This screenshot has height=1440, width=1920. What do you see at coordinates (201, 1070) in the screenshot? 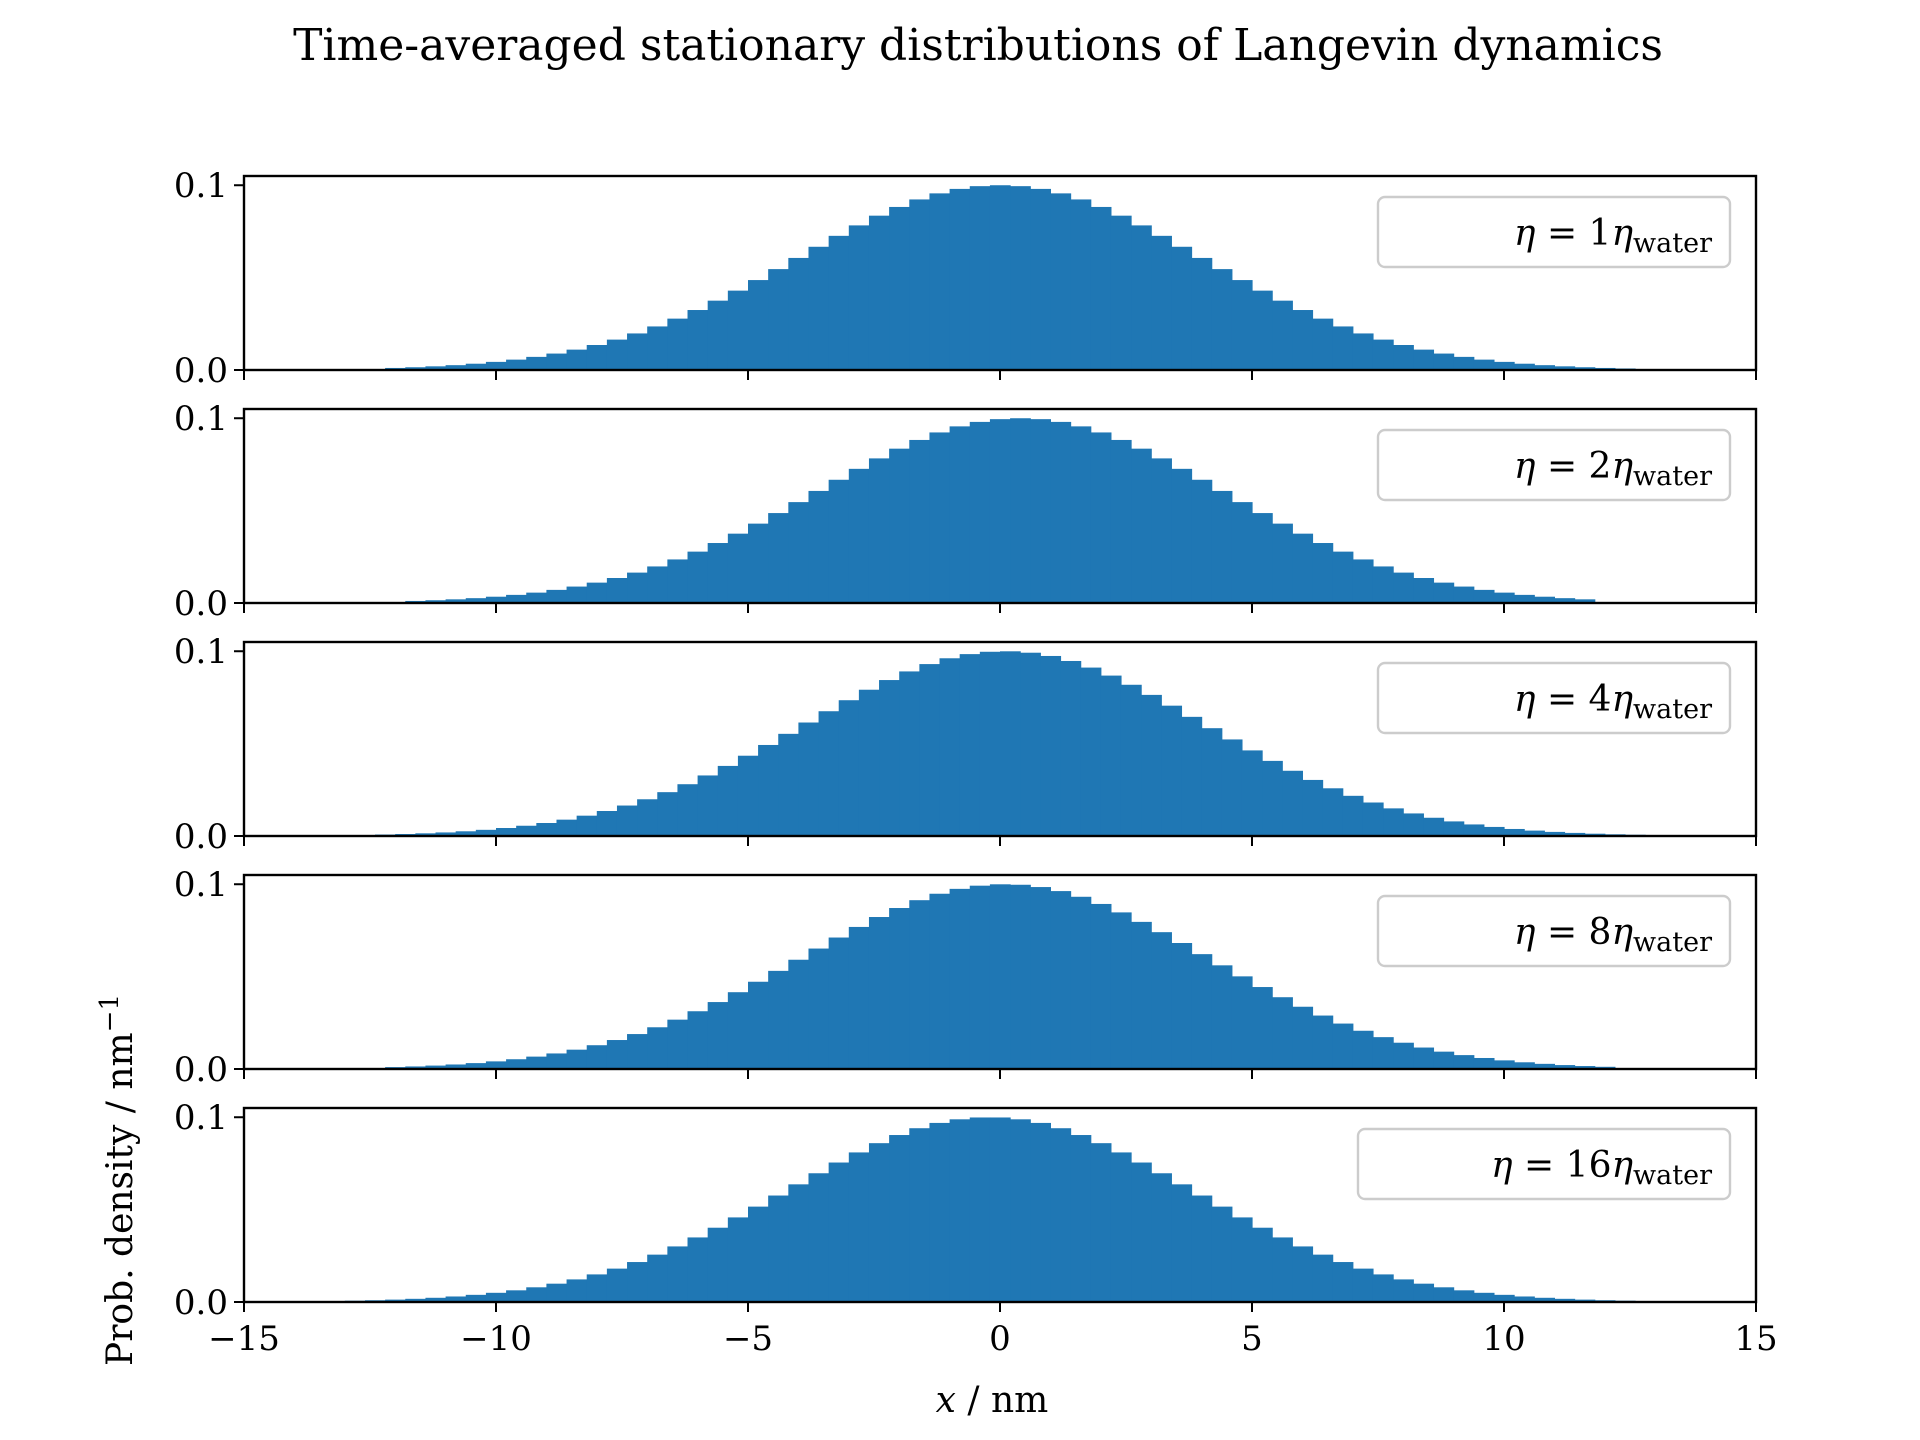
I see `y-tick-label: 0.0` at bounding box center [201, 1070].